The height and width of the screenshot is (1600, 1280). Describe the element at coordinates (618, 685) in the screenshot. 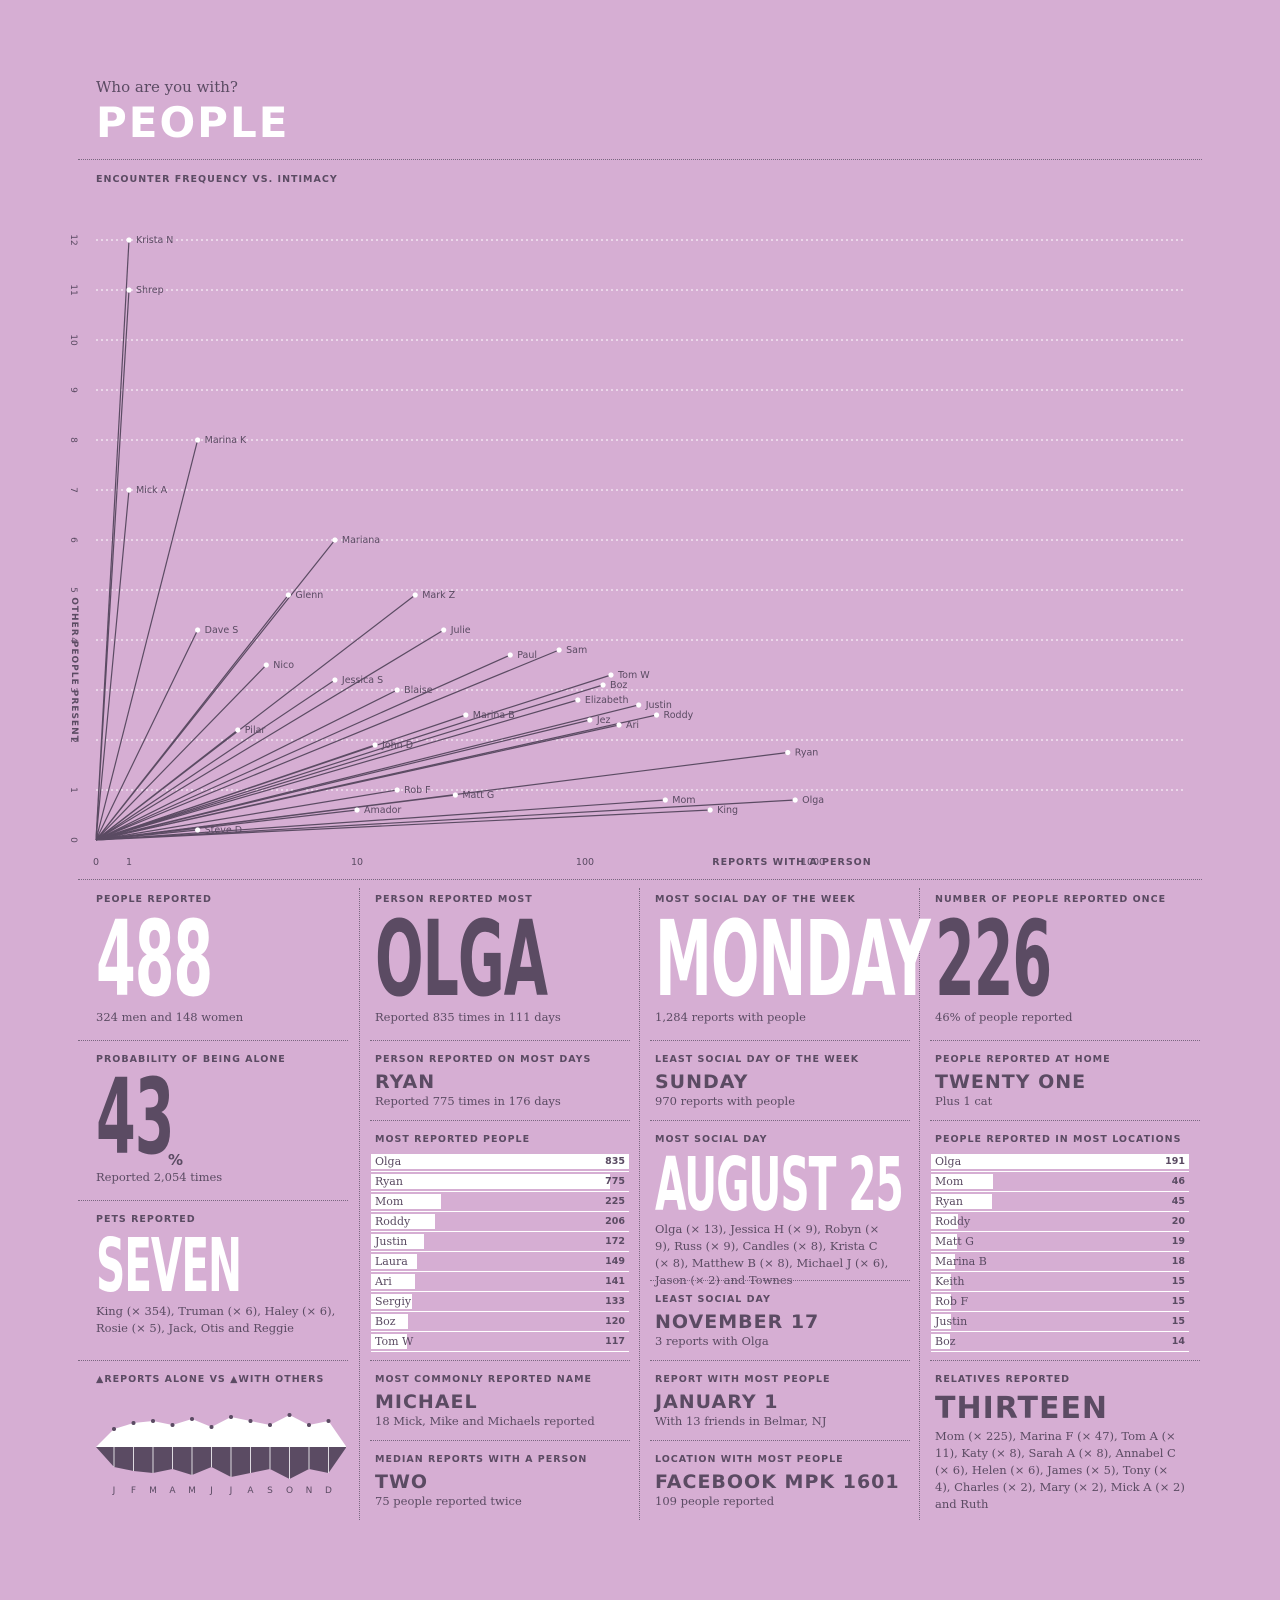

I see `point-label: Boz` at that location.